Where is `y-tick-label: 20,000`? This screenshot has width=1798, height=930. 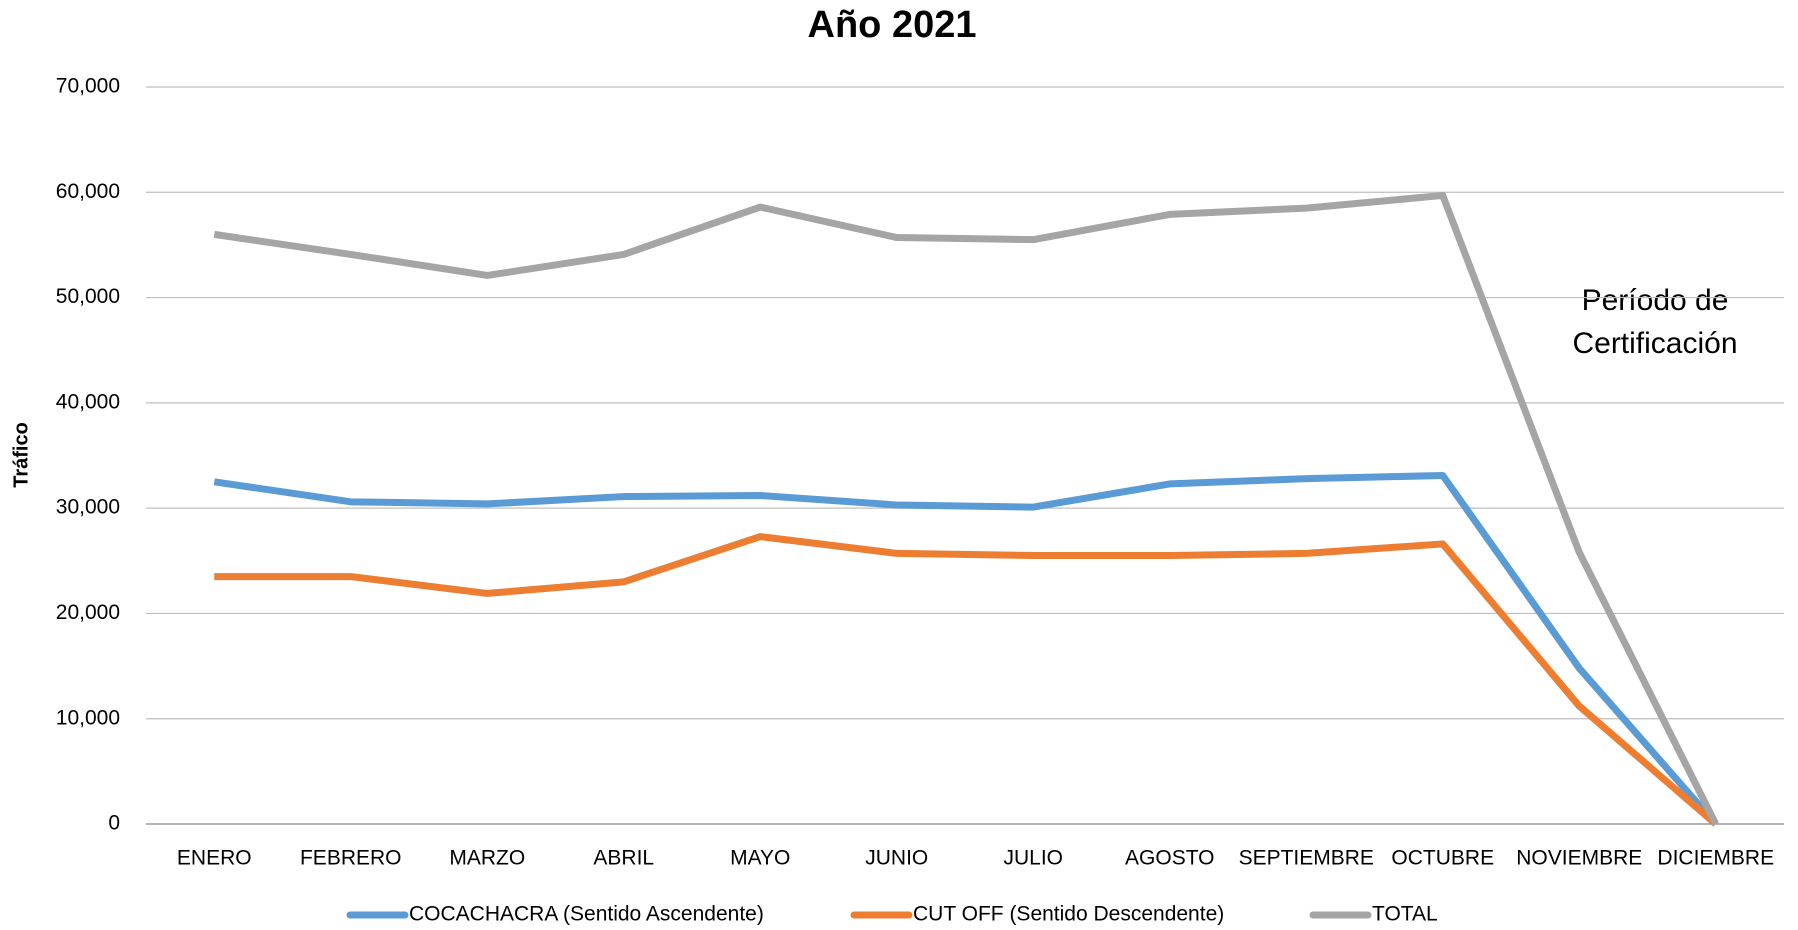
y-tick-label: 20,000 is located at coordinates (88, 612).